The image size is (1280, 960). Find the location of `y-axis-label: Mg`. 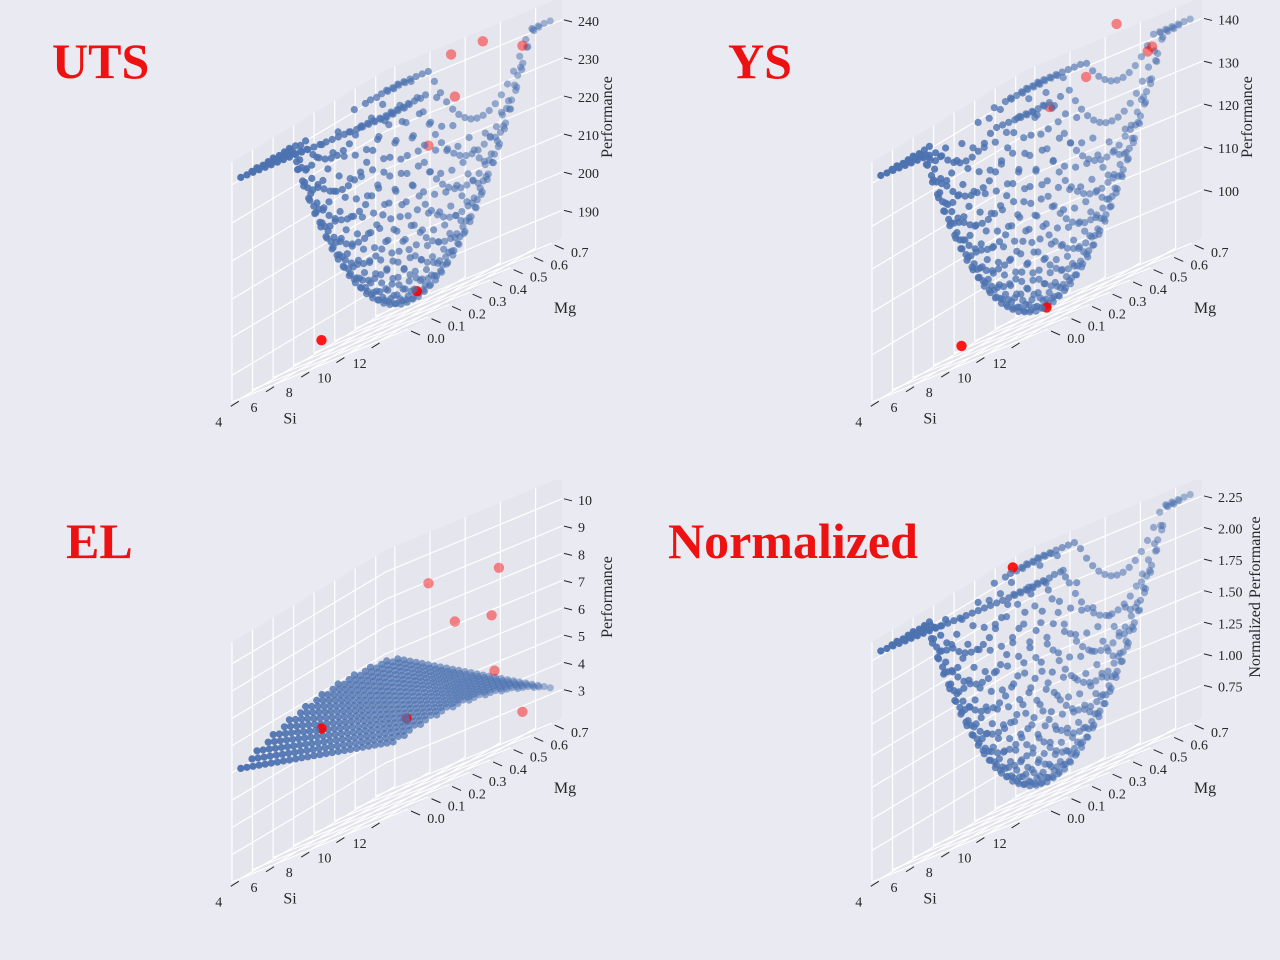

y-axis-label: Mg is located at coordinates (1205, 788).